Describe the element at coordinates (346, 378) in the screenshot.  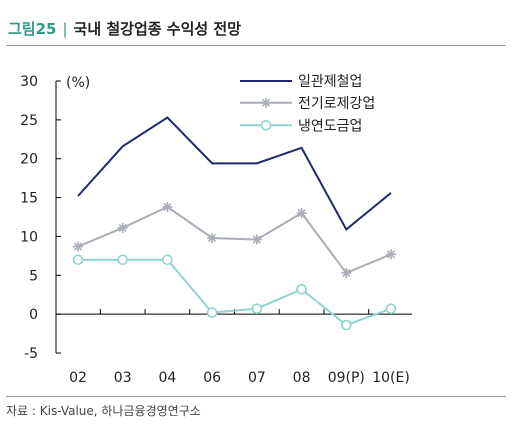
I see `x-tick-label: 09(P)` at that location.